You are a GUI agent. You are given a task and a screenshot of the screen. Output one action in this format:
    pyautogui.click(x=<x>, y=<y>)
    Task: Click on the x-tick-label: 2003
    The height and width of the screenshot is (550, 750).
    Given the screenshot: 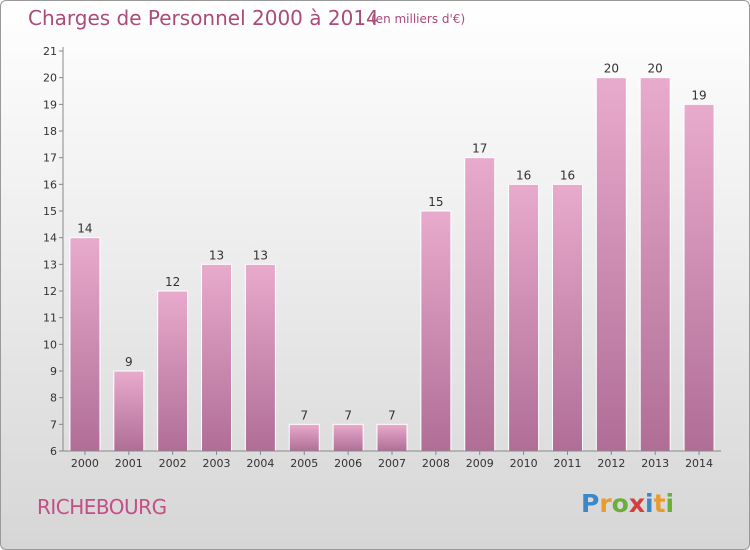 What is the action you would take?
    pyautogui.click(x=217, y=463)
    